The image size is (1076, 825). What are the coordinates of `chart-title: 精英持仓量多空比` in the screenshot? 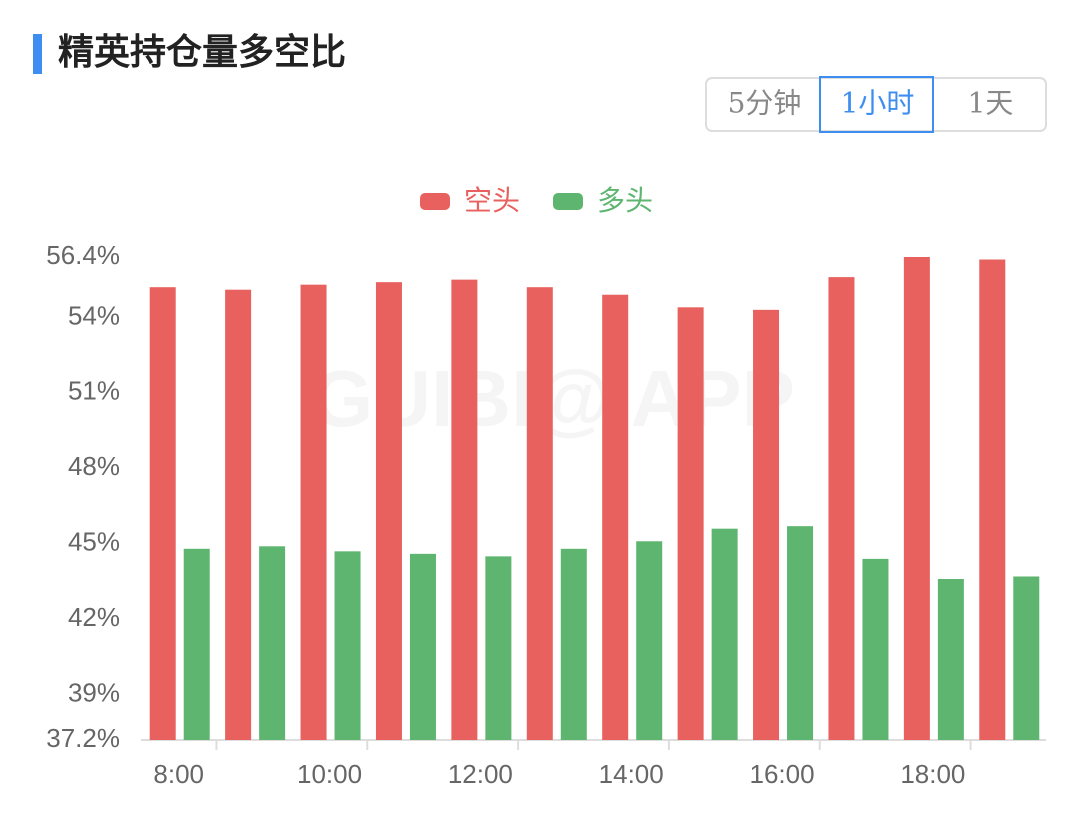 It's located at (202, 52).